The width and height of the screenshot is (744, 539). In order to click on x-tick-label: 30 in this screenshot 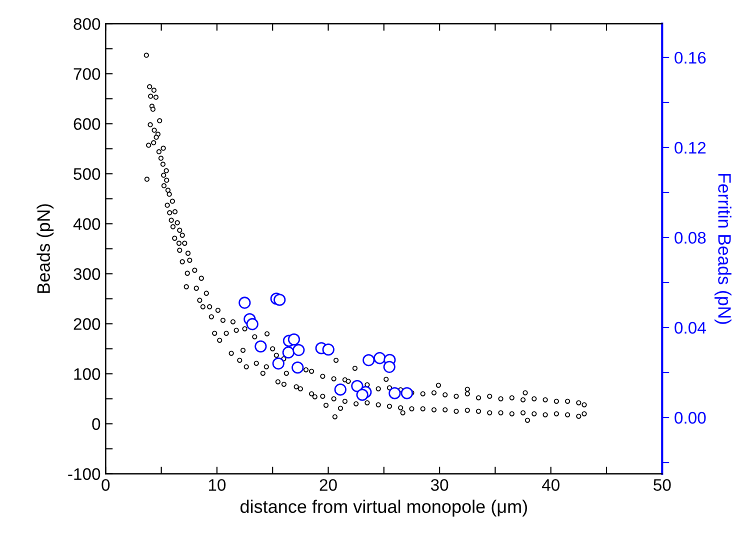, I will do `click(439, 485)`.